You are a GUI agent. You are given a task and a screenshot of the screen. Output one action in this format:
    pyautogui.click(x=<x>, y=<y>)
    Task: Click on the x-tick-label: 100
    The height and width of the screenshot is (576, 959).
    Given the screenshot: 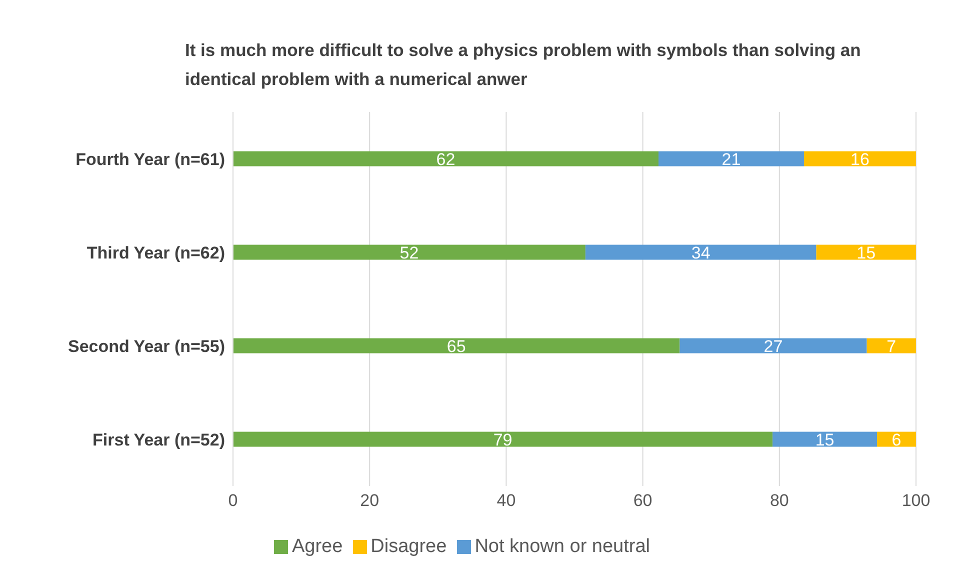 What is the action you would take?
    pyautogui.click(x=916, y=500)
    